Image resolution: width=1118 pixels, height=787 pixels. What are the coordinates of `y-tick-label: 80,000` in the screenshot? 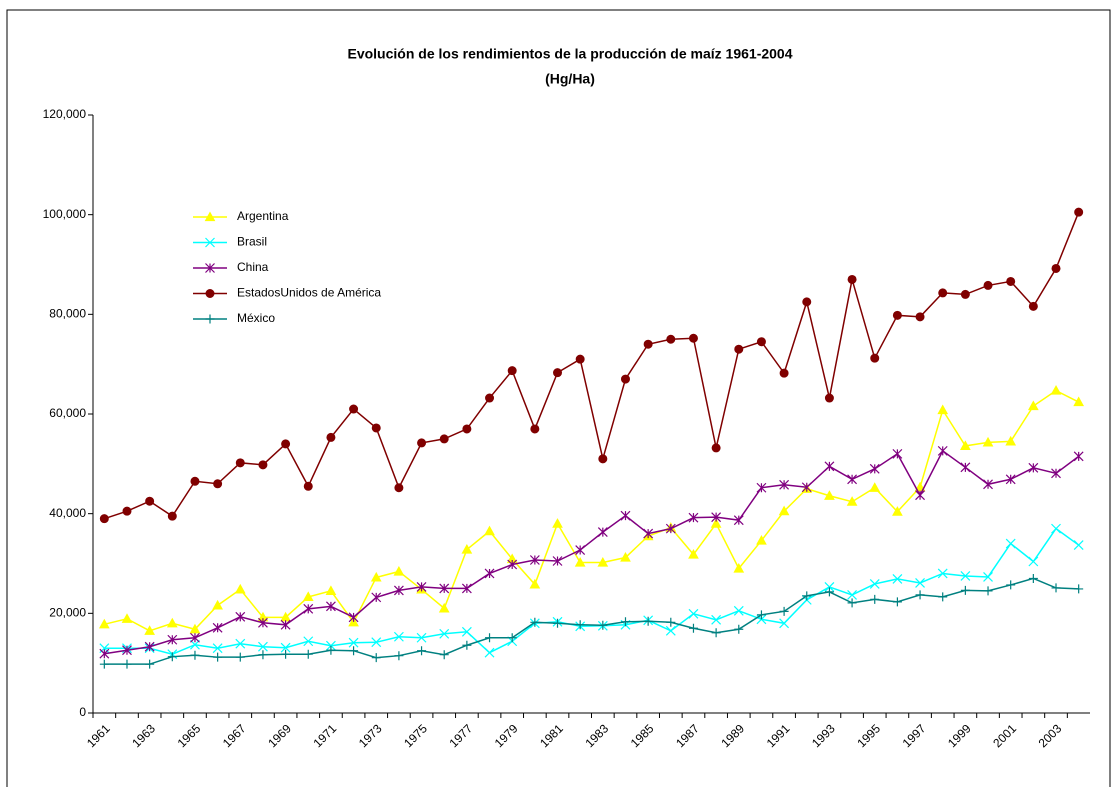 It's located at (67, 314).